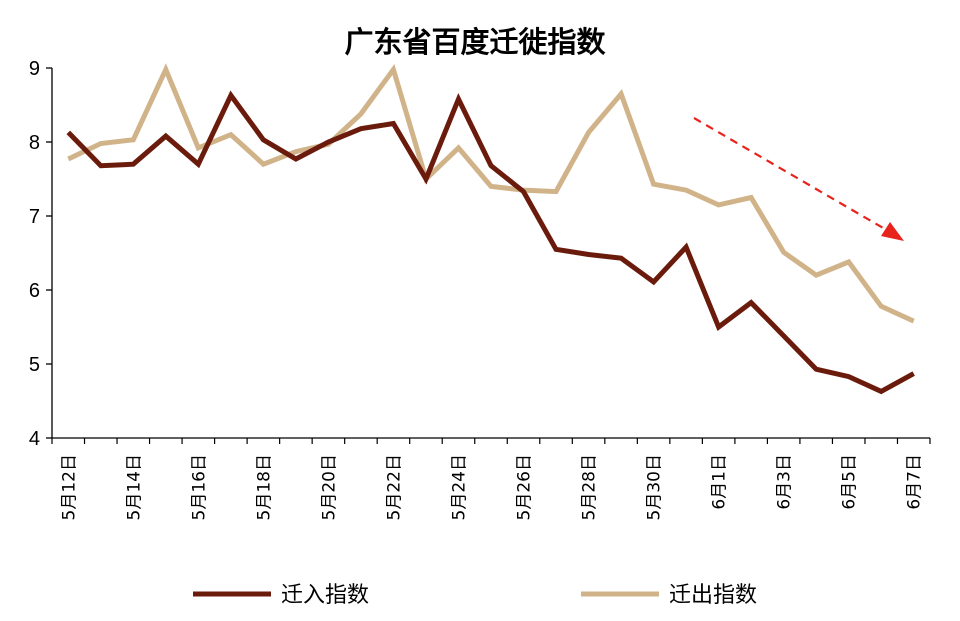 The width and height of the screenshot is (960, 621). What do you see at coordinates (264, 487) in the screenshot?
I see `x-tick-label: 5月18日` at bounding box center [264, 487].